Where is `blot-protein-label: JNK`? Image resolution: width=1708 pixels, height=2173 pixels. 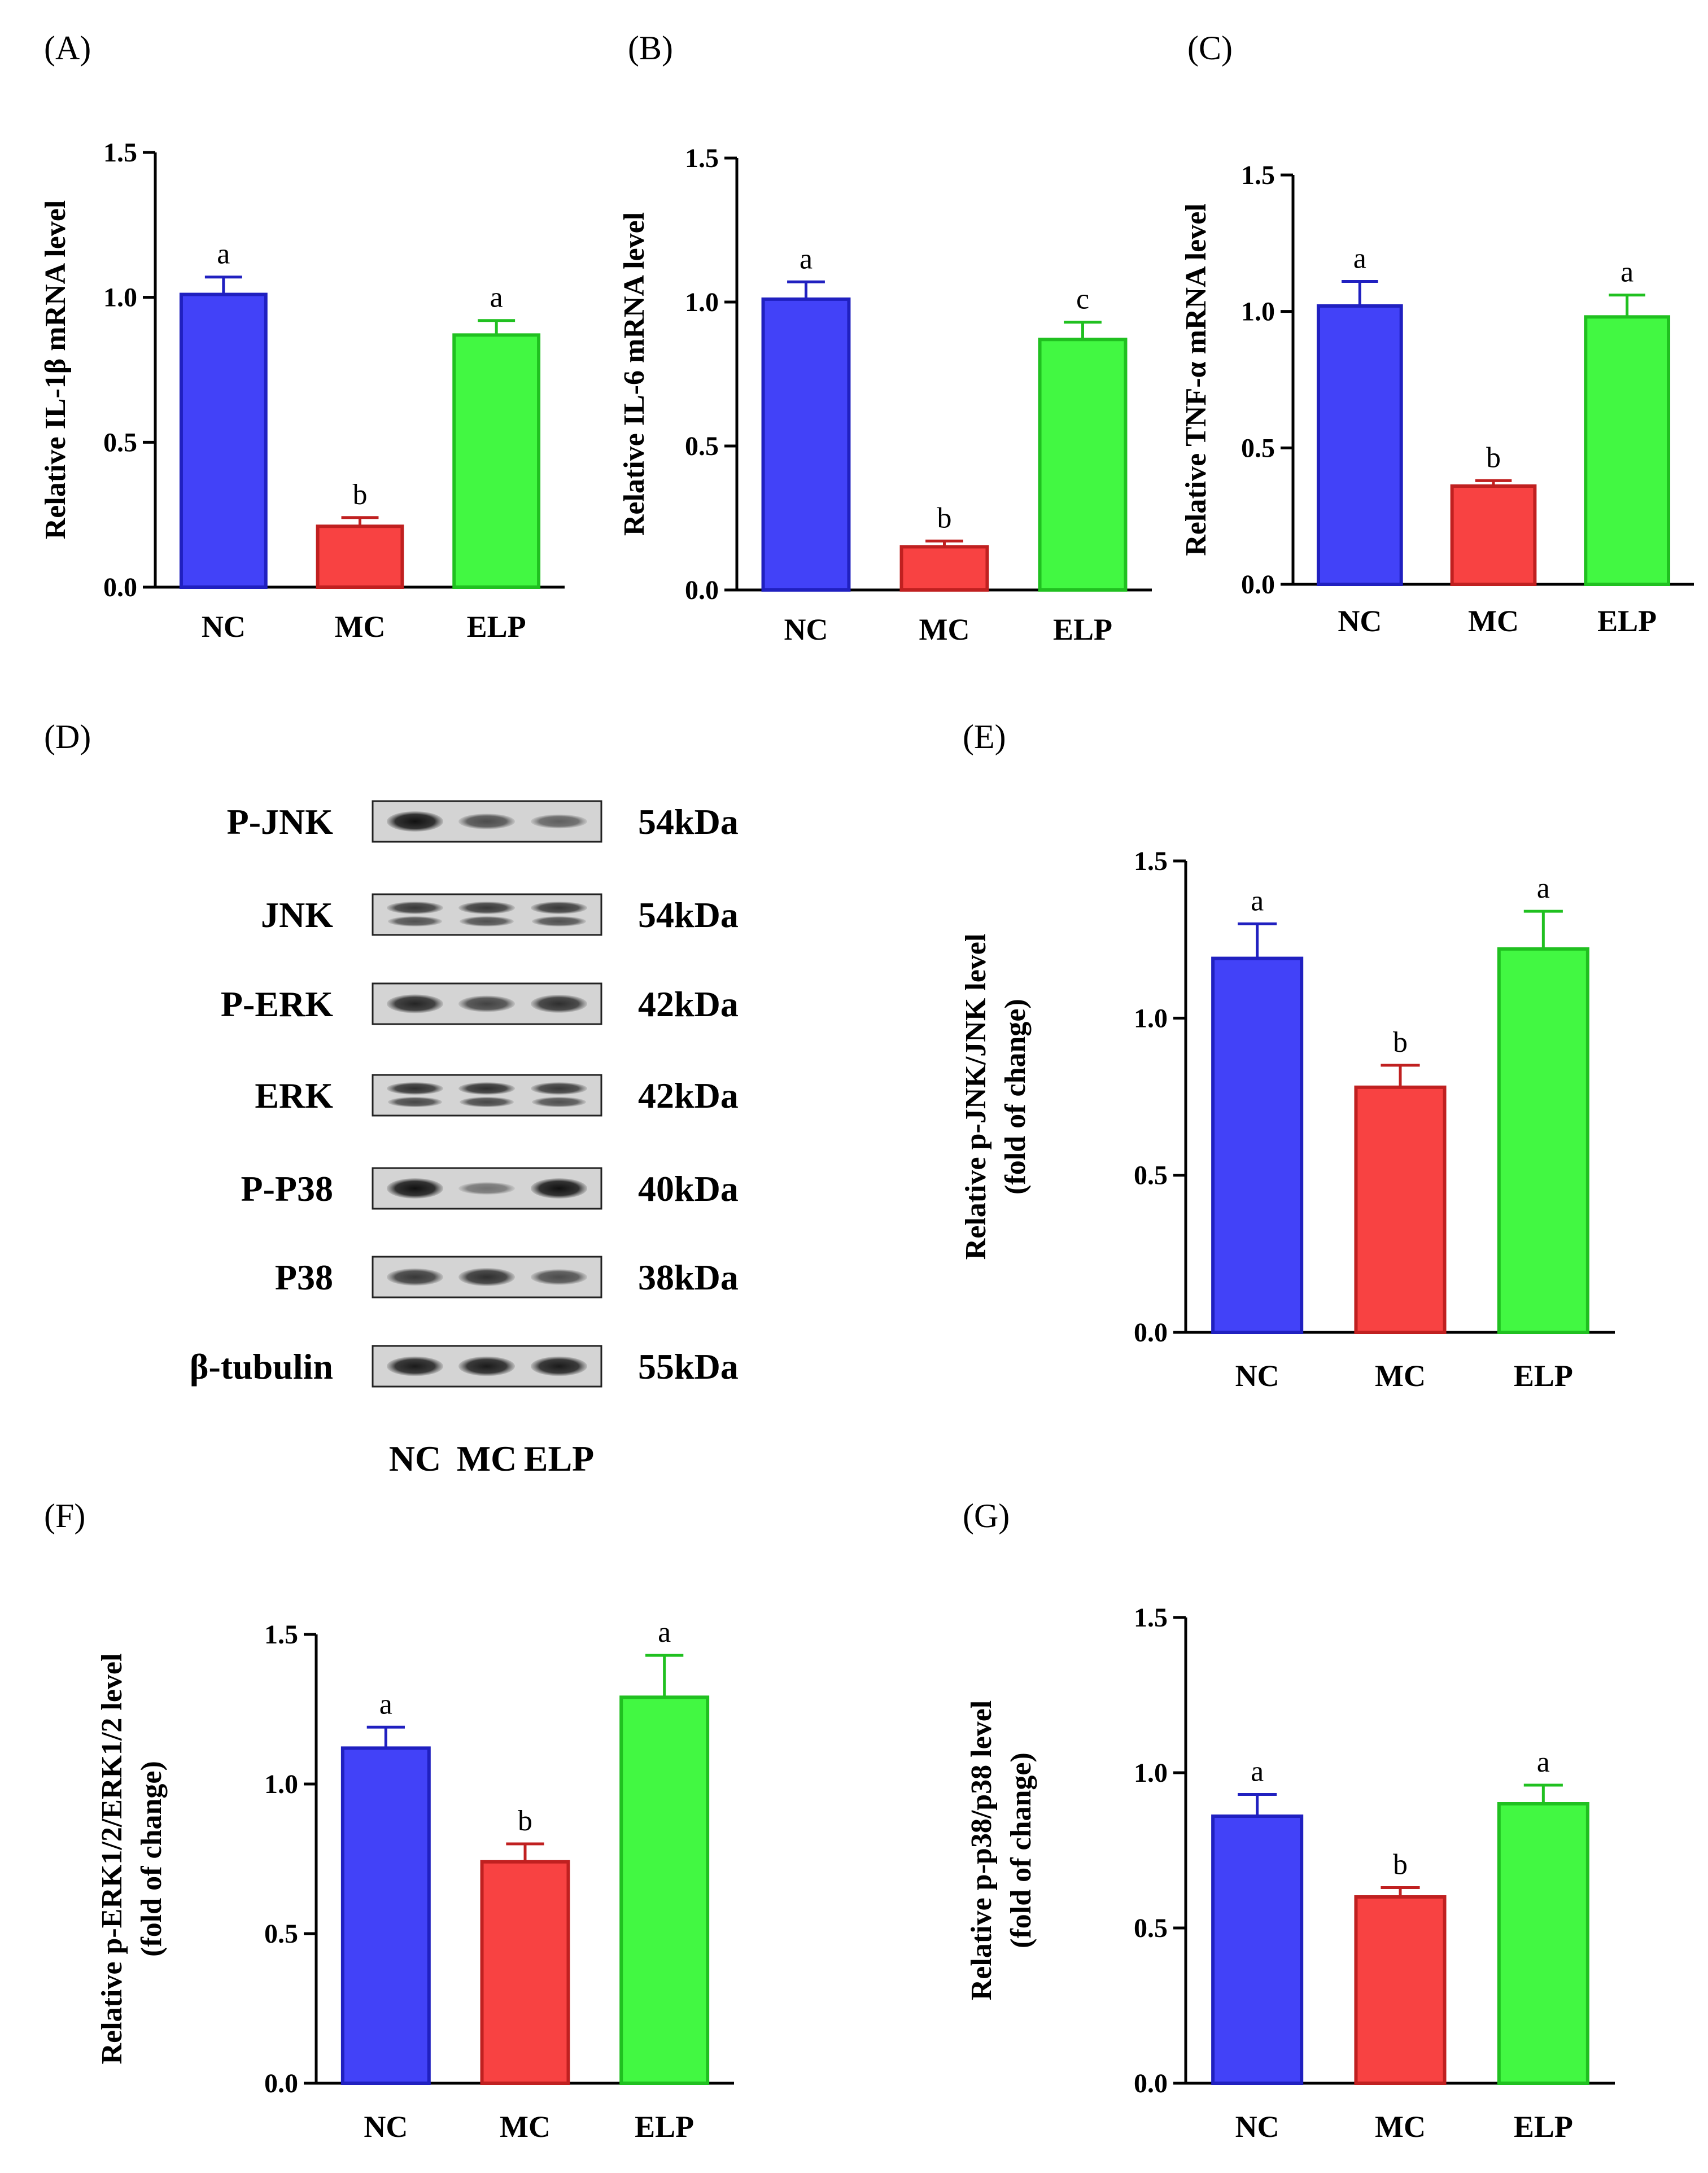
blot-protein-label: JNK is located at coordinates (297, 915).